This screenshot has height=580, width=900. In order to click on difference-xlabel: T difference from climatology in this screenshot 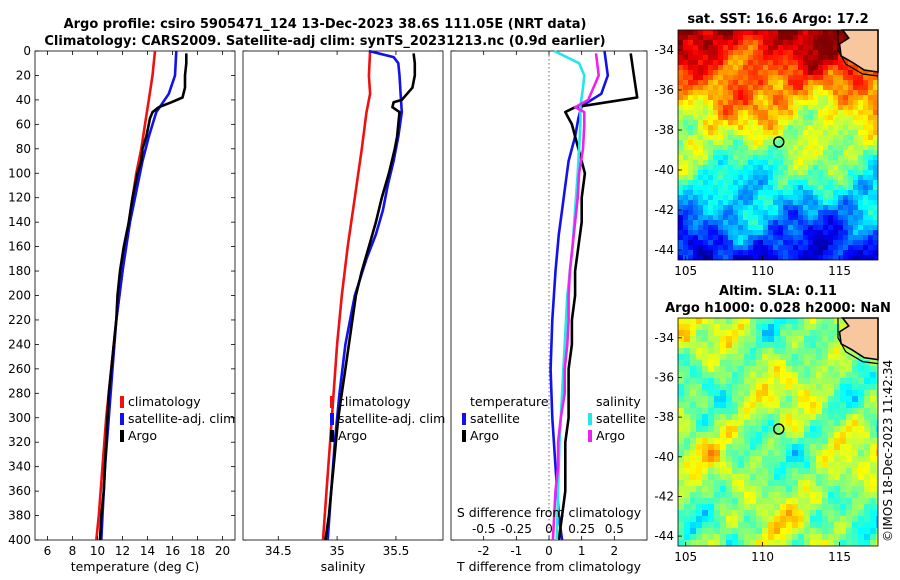, I will do `click(549, 566)`.